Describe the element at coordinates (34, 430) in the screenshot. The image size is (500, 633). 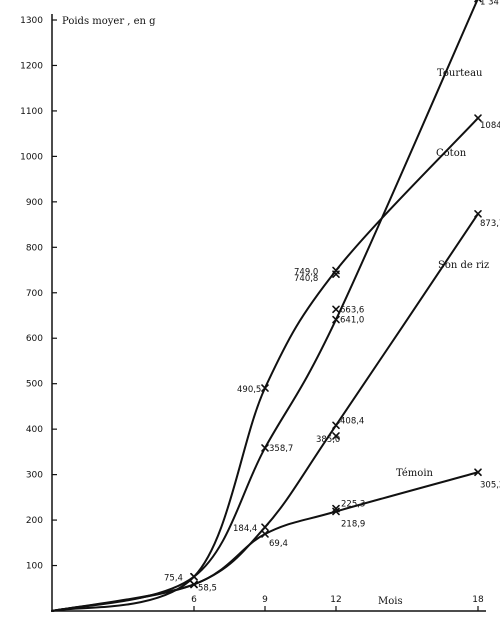
I see `y-tick-label: 400` at that location.